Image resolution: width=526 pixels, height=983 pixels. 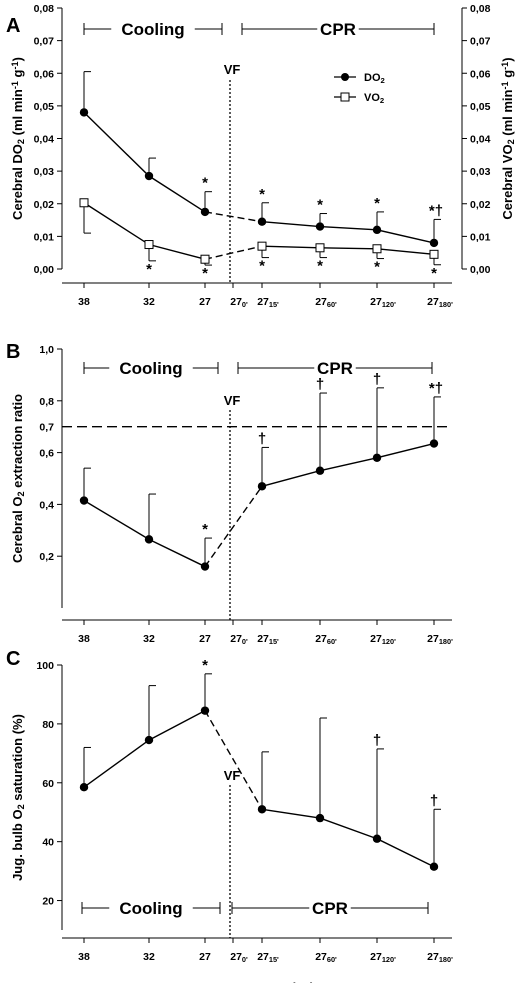 I want to click on y-tick-label: 0,06, so click(x=44, y=74).